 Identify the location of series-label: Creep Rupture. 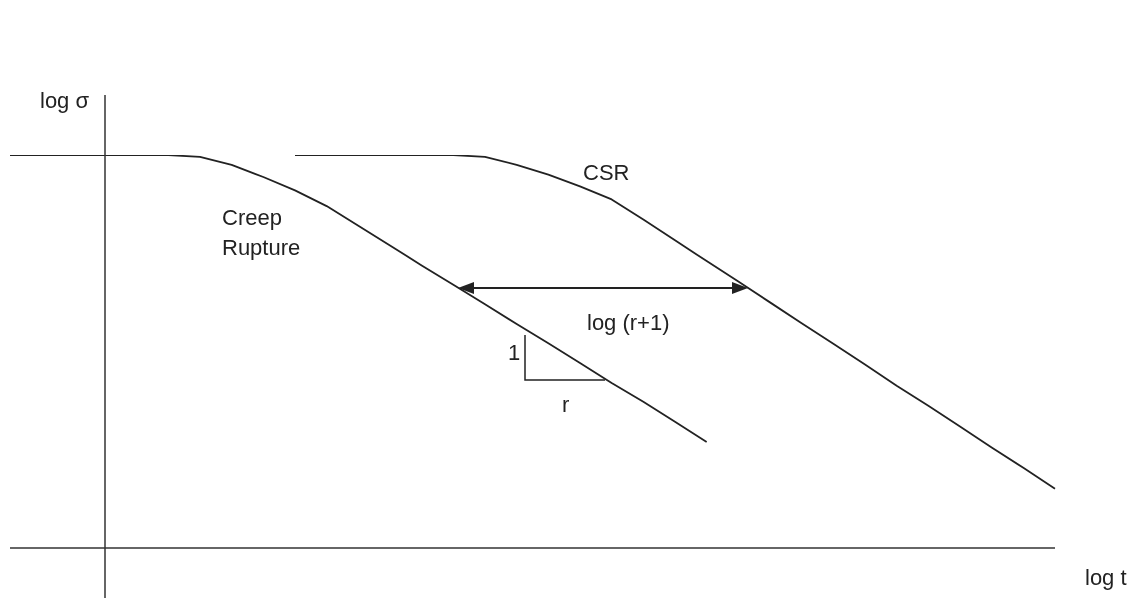
(261, 232).